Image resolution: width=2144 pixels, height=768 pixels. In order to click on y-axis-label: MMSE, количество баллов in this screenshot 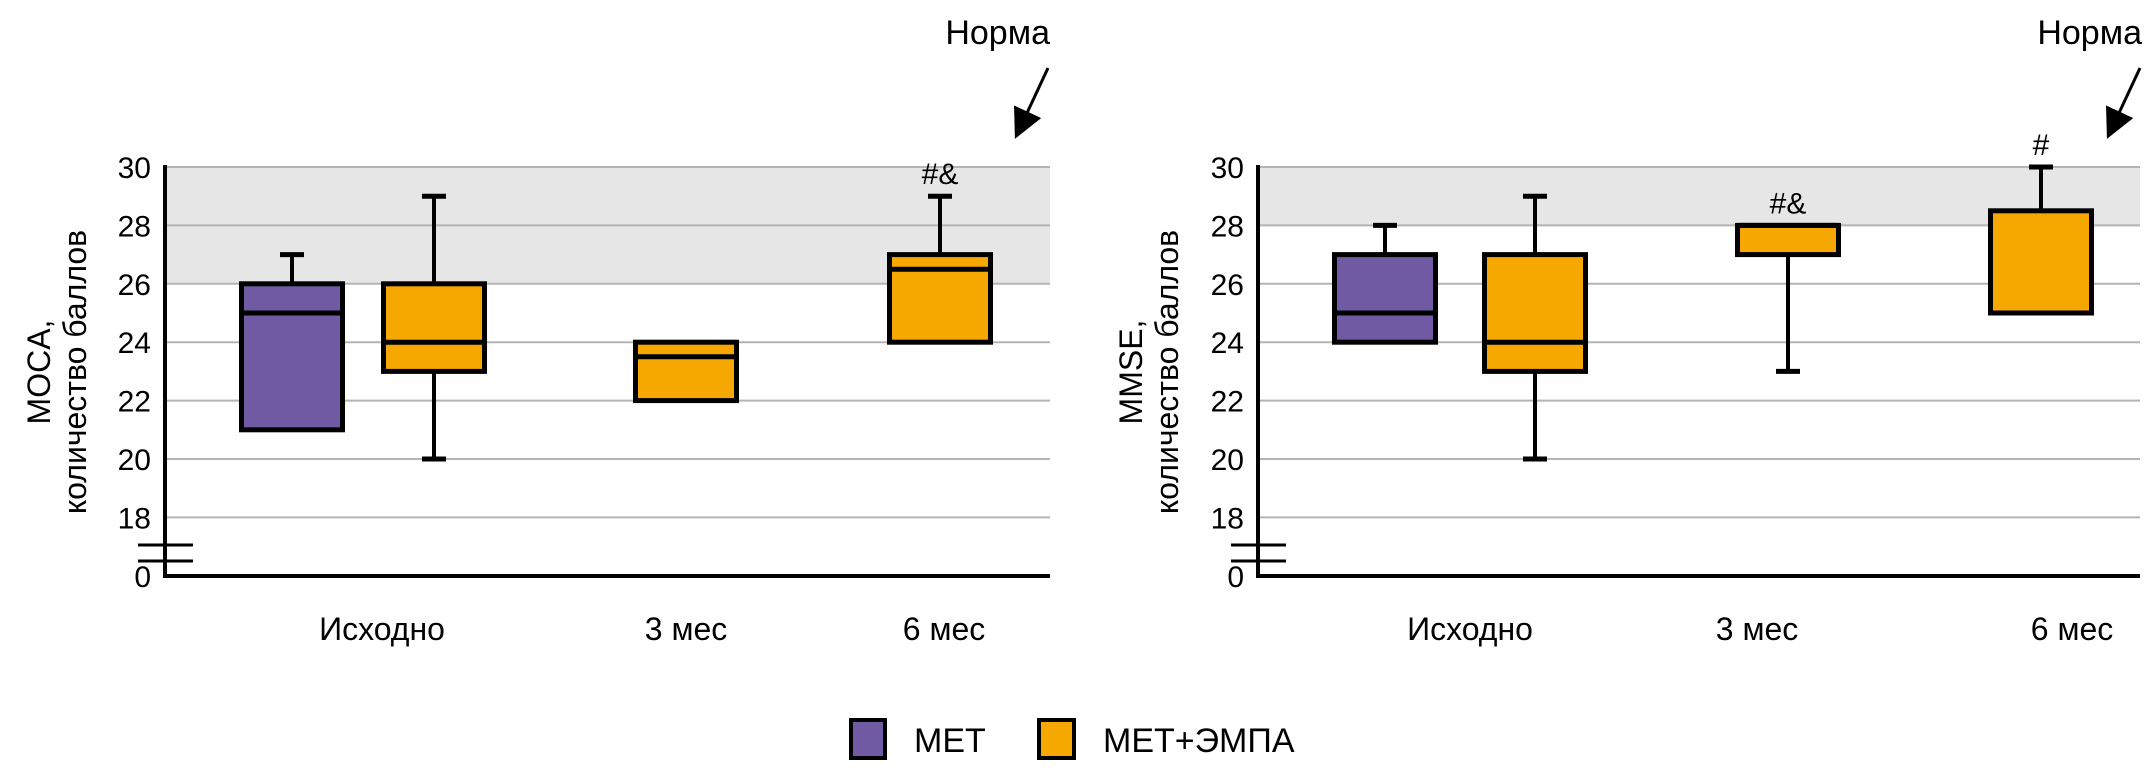, I will do `click(1149, 372)`.